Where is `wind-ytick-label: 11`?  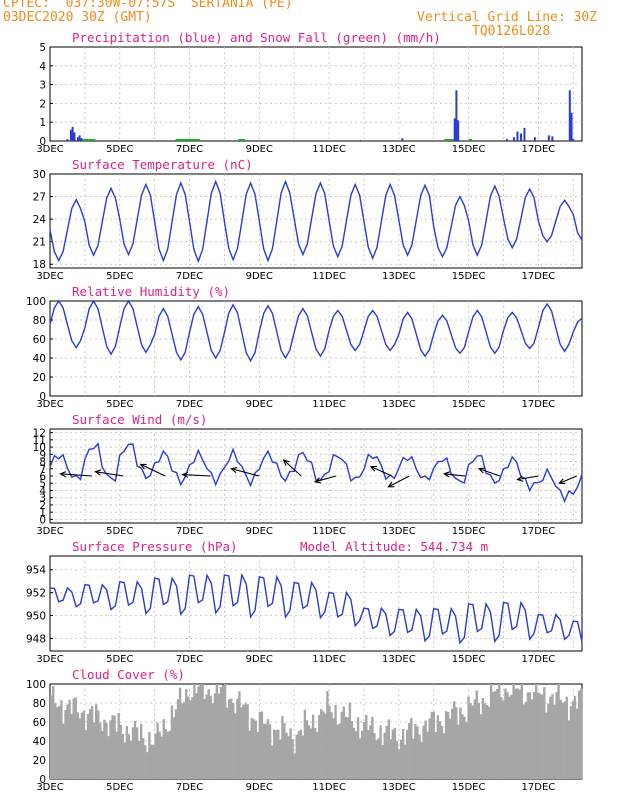
wind-ytick-label: 11 is located at coordinates (39, 441).